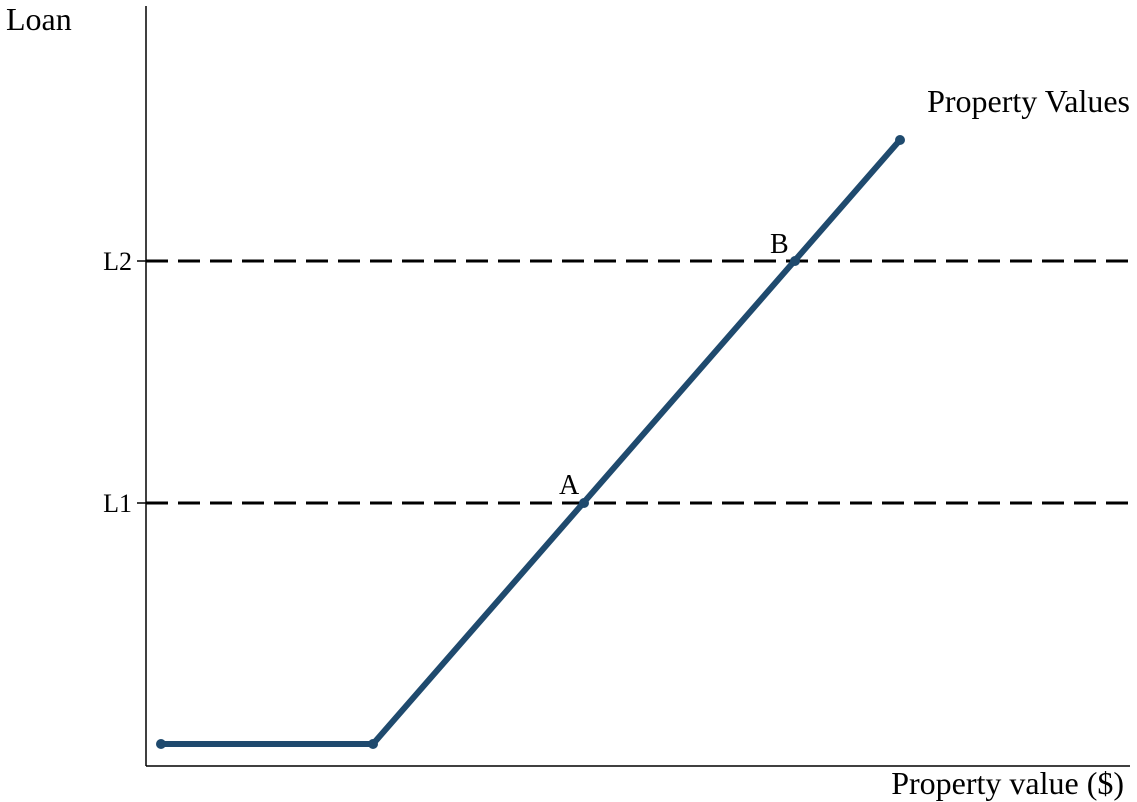  I want to click on curve-end-dot, so click(900, 140).